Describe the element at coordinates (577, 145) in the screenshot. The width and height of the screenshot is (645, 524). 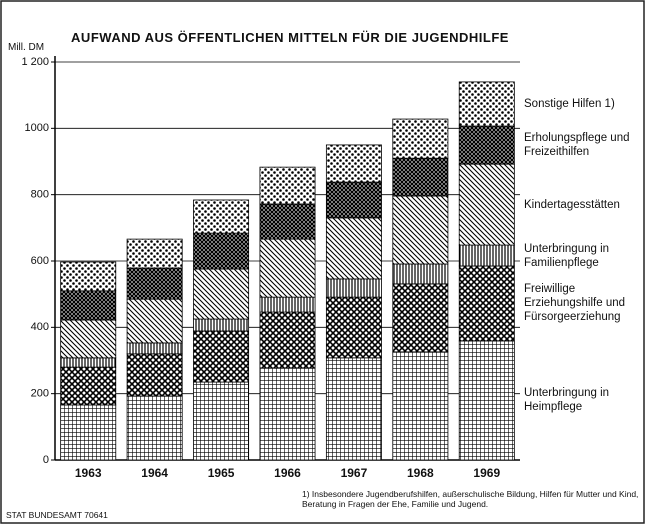
I see `legend-label: Erholungspflege und Freizeithilfen` at that location.